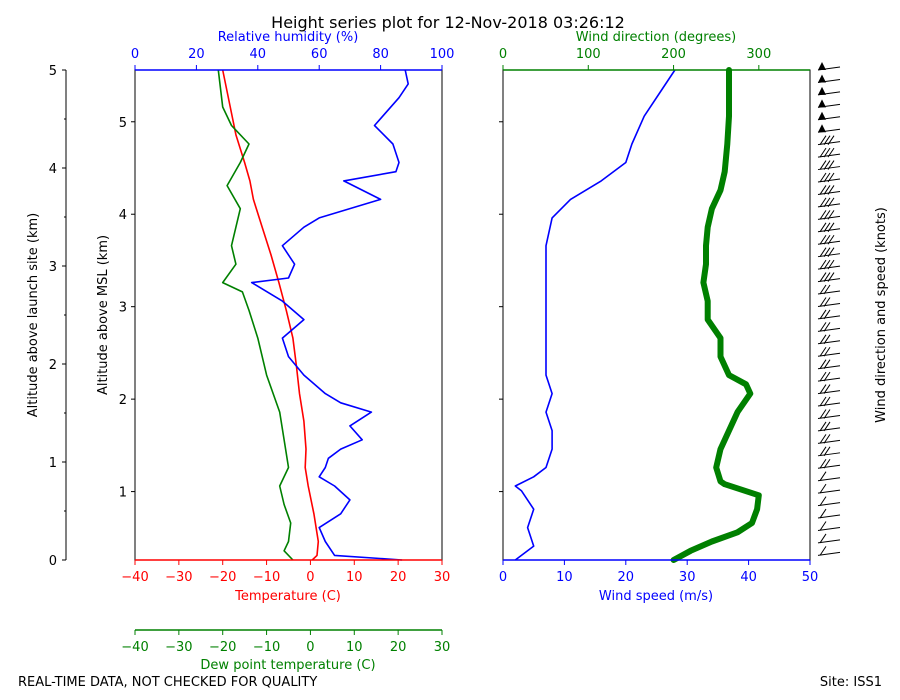  I want to click on quality-notice: REAL-TIME DATA, NOT CHECKED FOR QUALITY, so click(167, 682).